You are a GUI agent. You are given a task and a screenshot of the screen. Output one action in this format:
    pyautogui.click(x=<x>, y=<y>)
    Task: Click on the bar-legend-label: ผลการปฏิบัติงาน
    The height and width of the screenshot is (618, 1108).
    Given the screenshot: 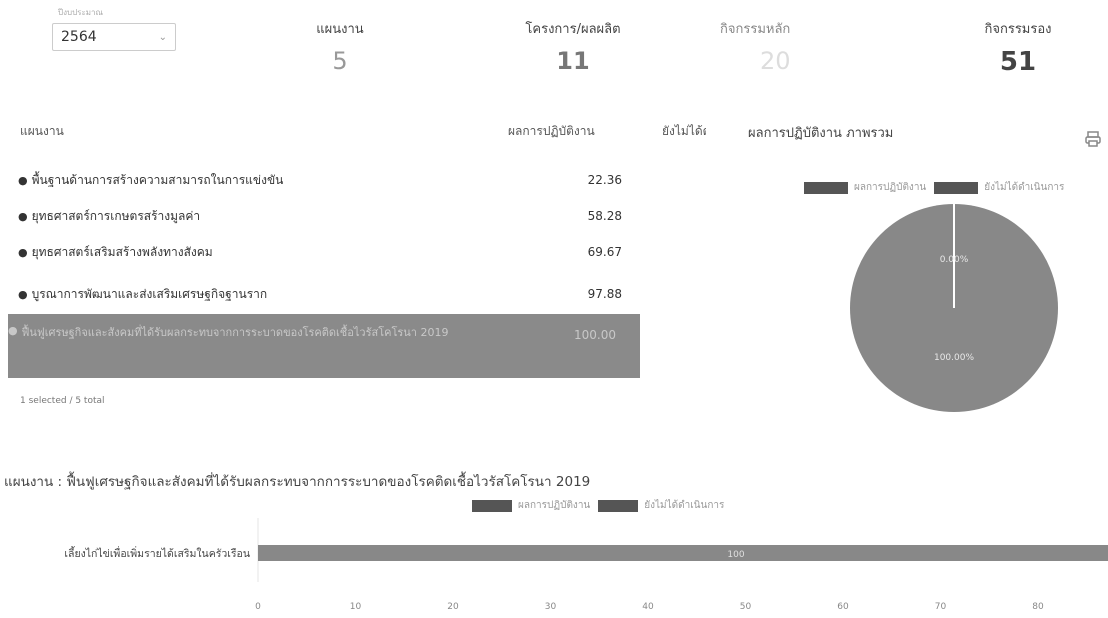 What is the action you would take?
    pyautogui.click(x=554, y=505)
    